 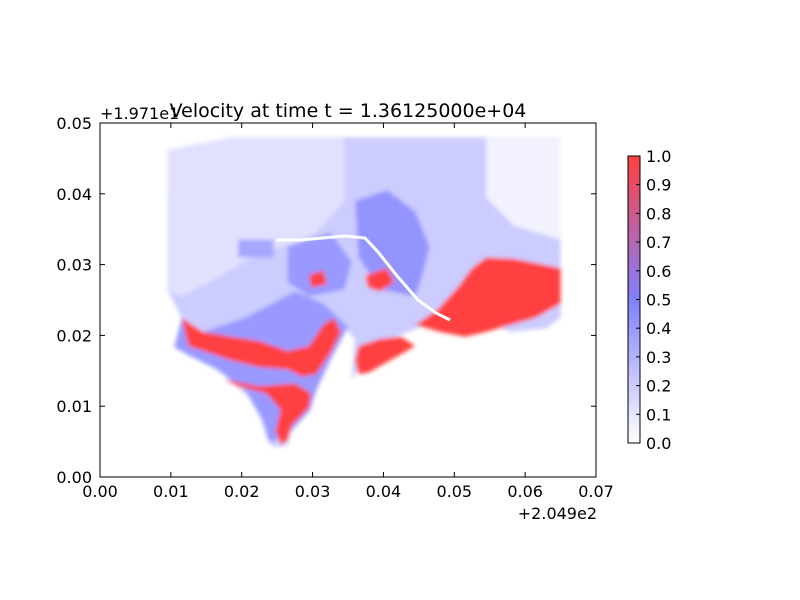 What do you see at coordinates (525, 491) in the screenshot?
I see `x-tick-label-6: 0.06` at bounding box center [525, 491].